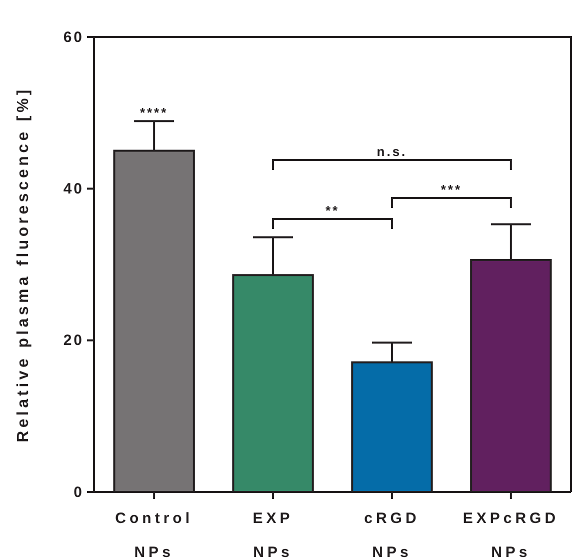  I want to click on x-tick-label: EXPcRGD NPs, so click(511, 535).